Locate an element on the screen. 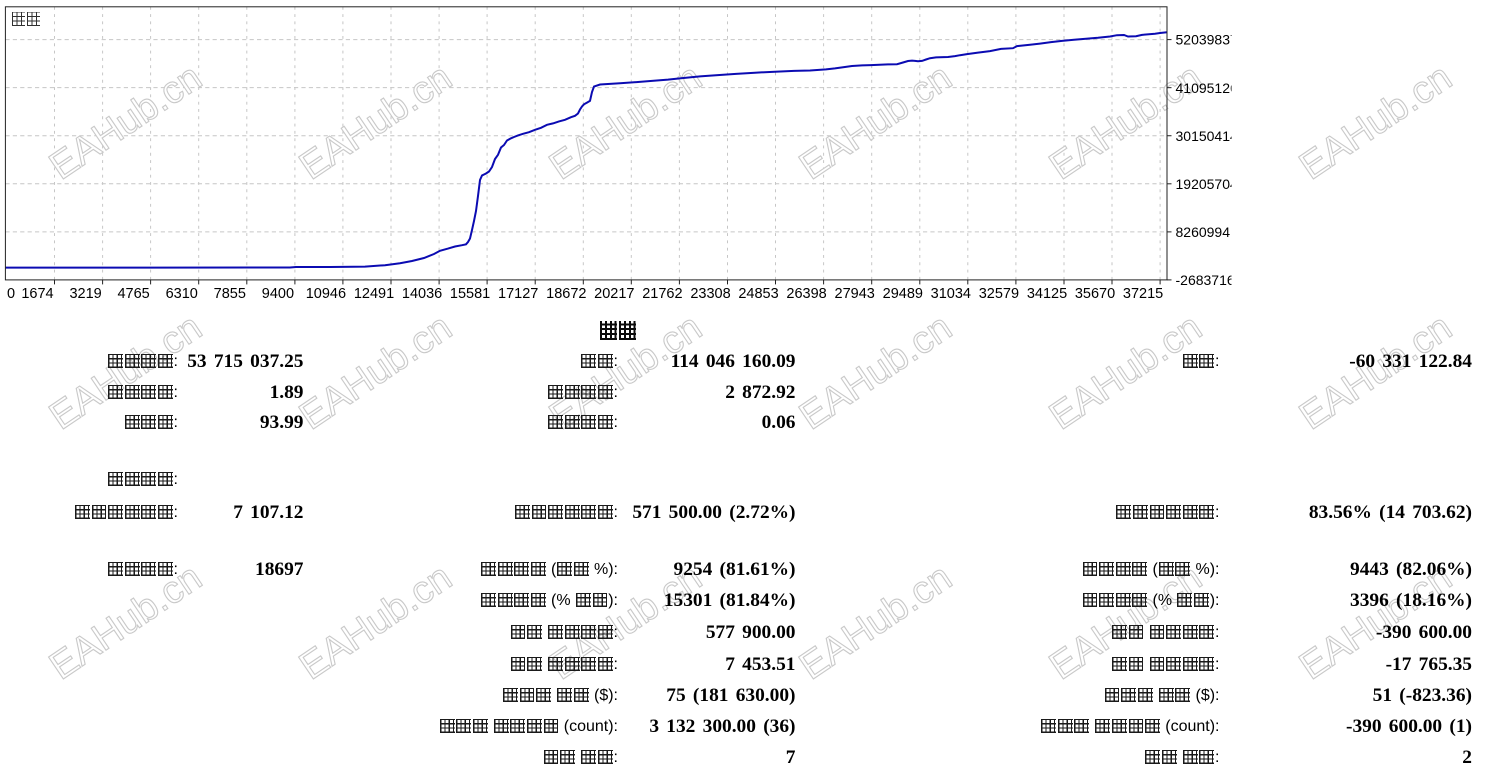  svg-text: 35670 is located at coordinates (1095, 294).